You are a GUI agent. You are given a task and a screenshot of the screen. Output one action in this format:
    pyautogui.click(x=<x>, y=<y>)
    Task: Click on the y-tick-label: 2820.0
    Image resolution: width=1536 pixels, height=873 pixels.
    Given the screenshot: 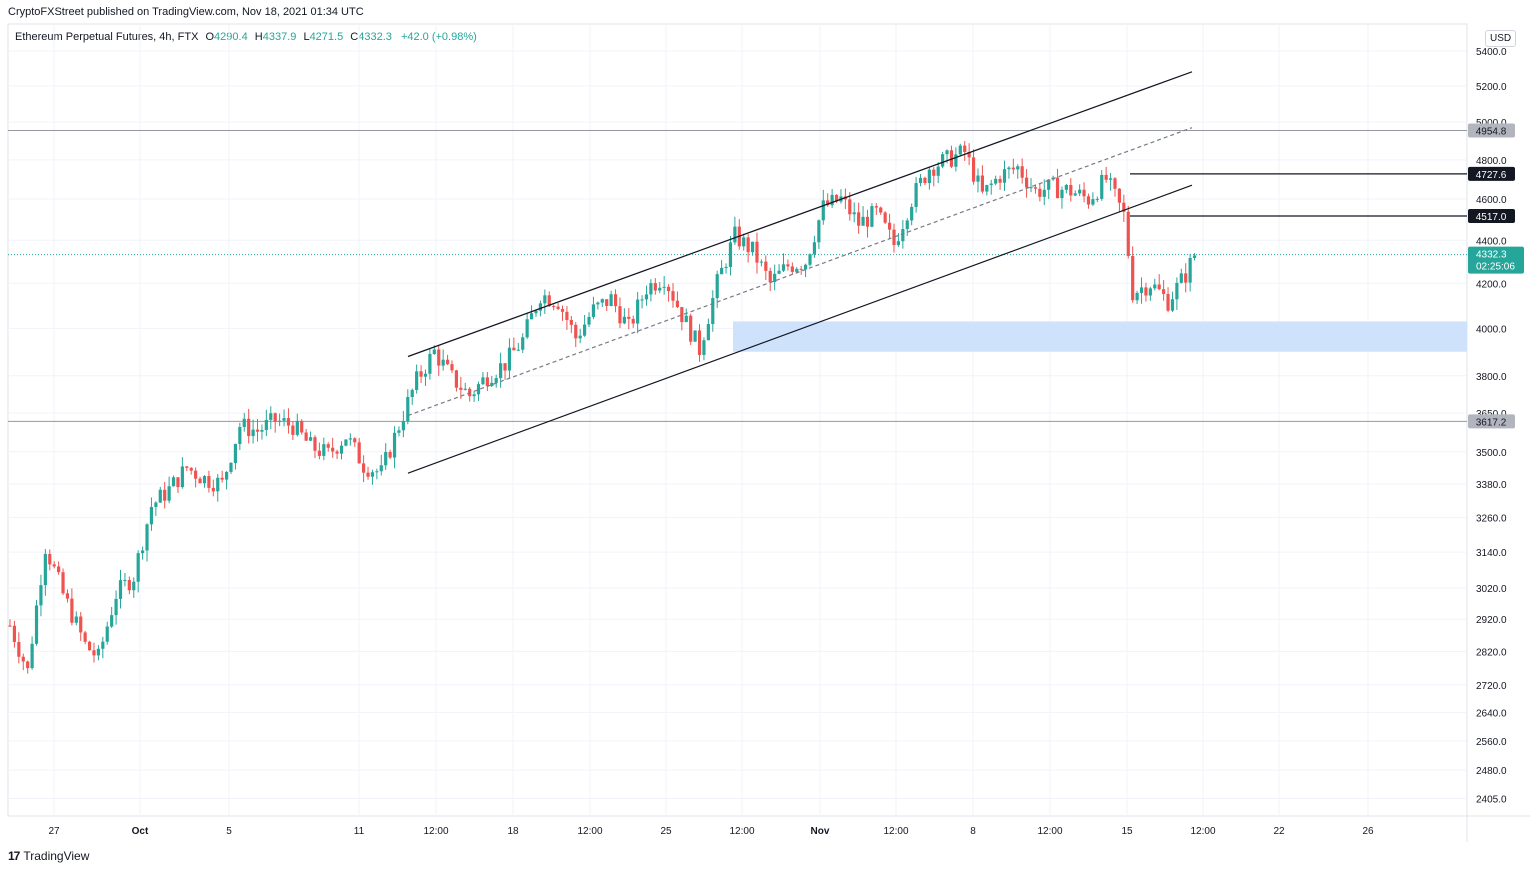 What is the action you would take?
    pyautogui.click(x=1491, y=652)
    